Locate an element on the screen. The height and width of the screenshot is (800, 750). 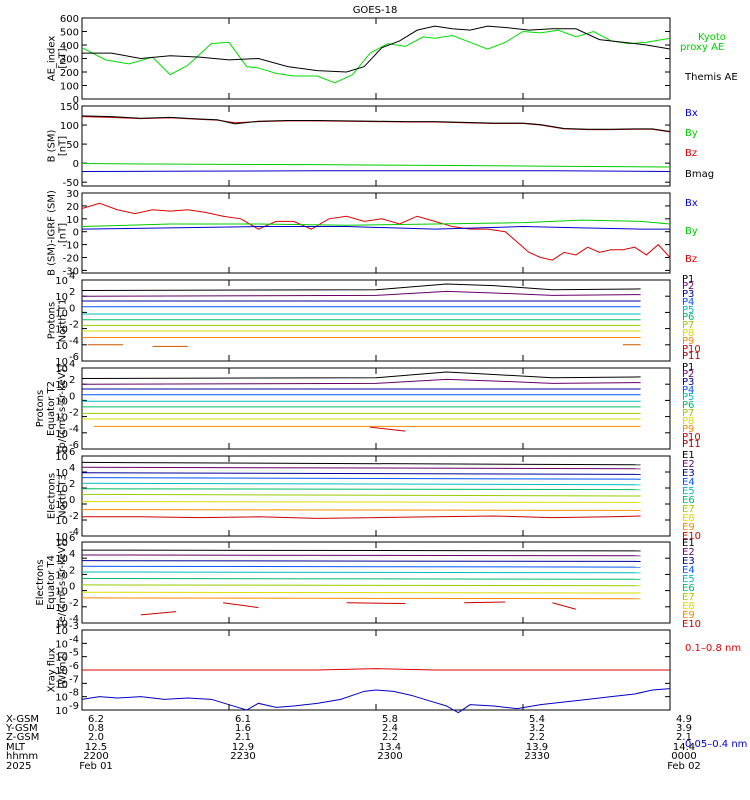
footer-row-label: 2025 is located at coordinates (18, 766).